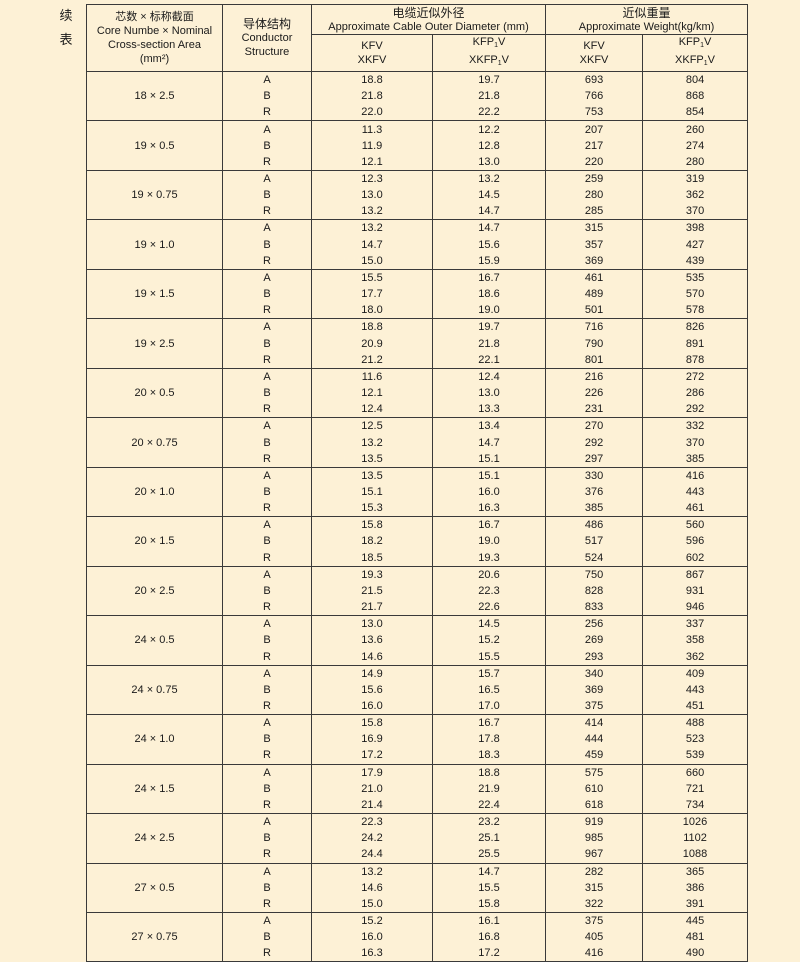  I want to click on weight-kfp1v-cell: 365, so click(695, 871).